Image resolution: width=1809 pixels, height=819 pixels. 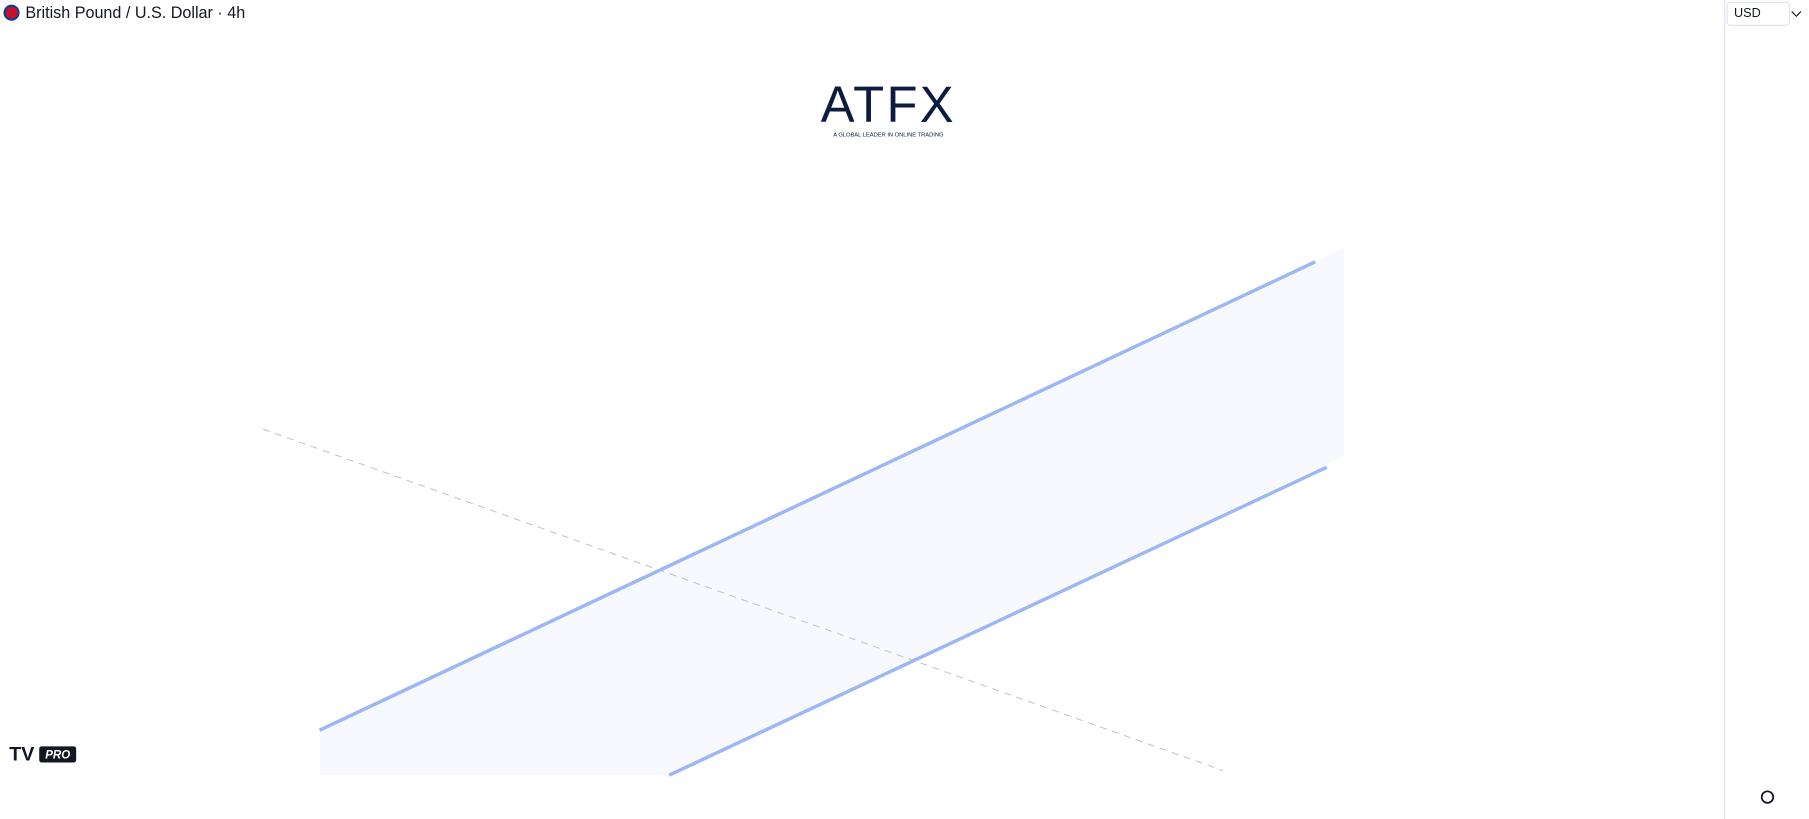 What do you see at coordinates (998, 621) in the screenshot?
I see `channel-lower` at bounding box center [998, 621].